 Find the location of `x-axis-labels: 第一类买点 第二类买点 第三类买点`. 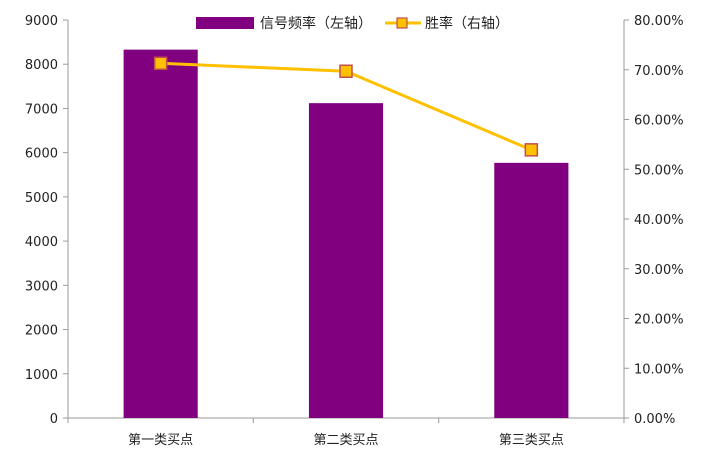

x-axis-labels: 第一类买点 第二类买点 第三类买点 is located at coordinates (346, 440).